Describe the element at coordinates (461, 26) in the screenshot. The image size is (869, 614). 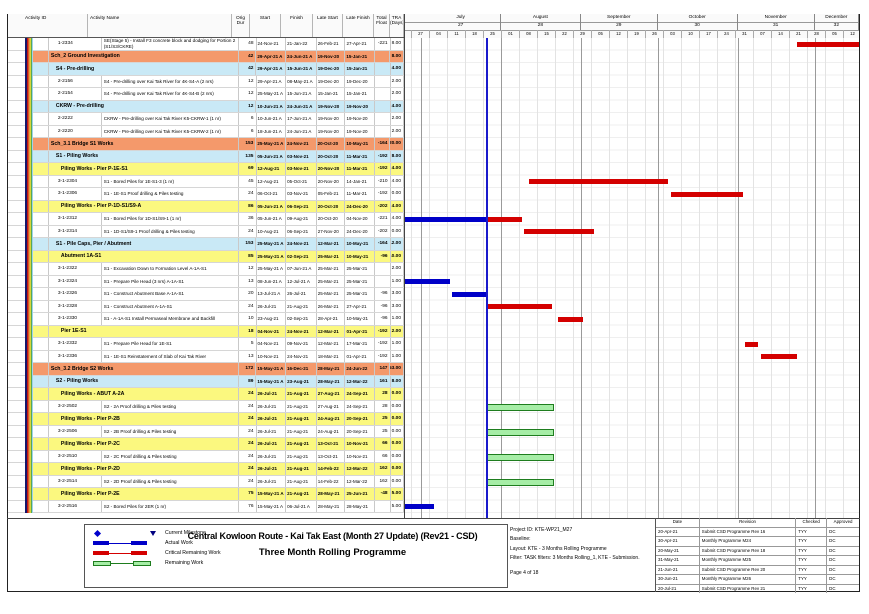
I see `month-number: 27` at that location.